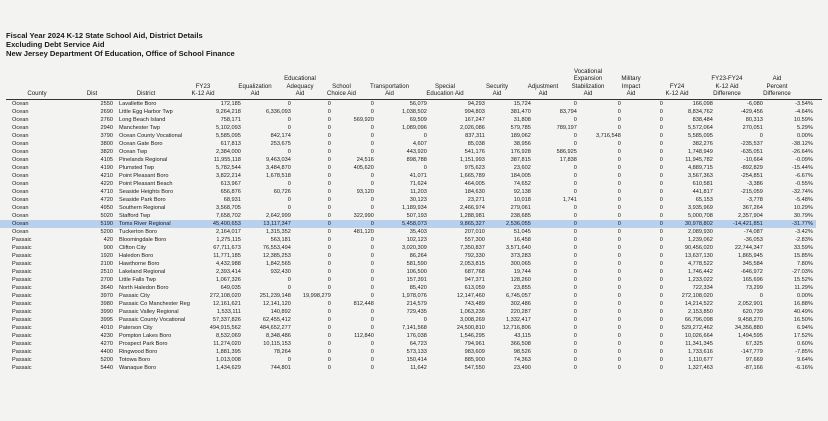 The height and width of the screenshot is (421, 828). I want to click on cell-fy23: 1,533,111, so click(228, 312).